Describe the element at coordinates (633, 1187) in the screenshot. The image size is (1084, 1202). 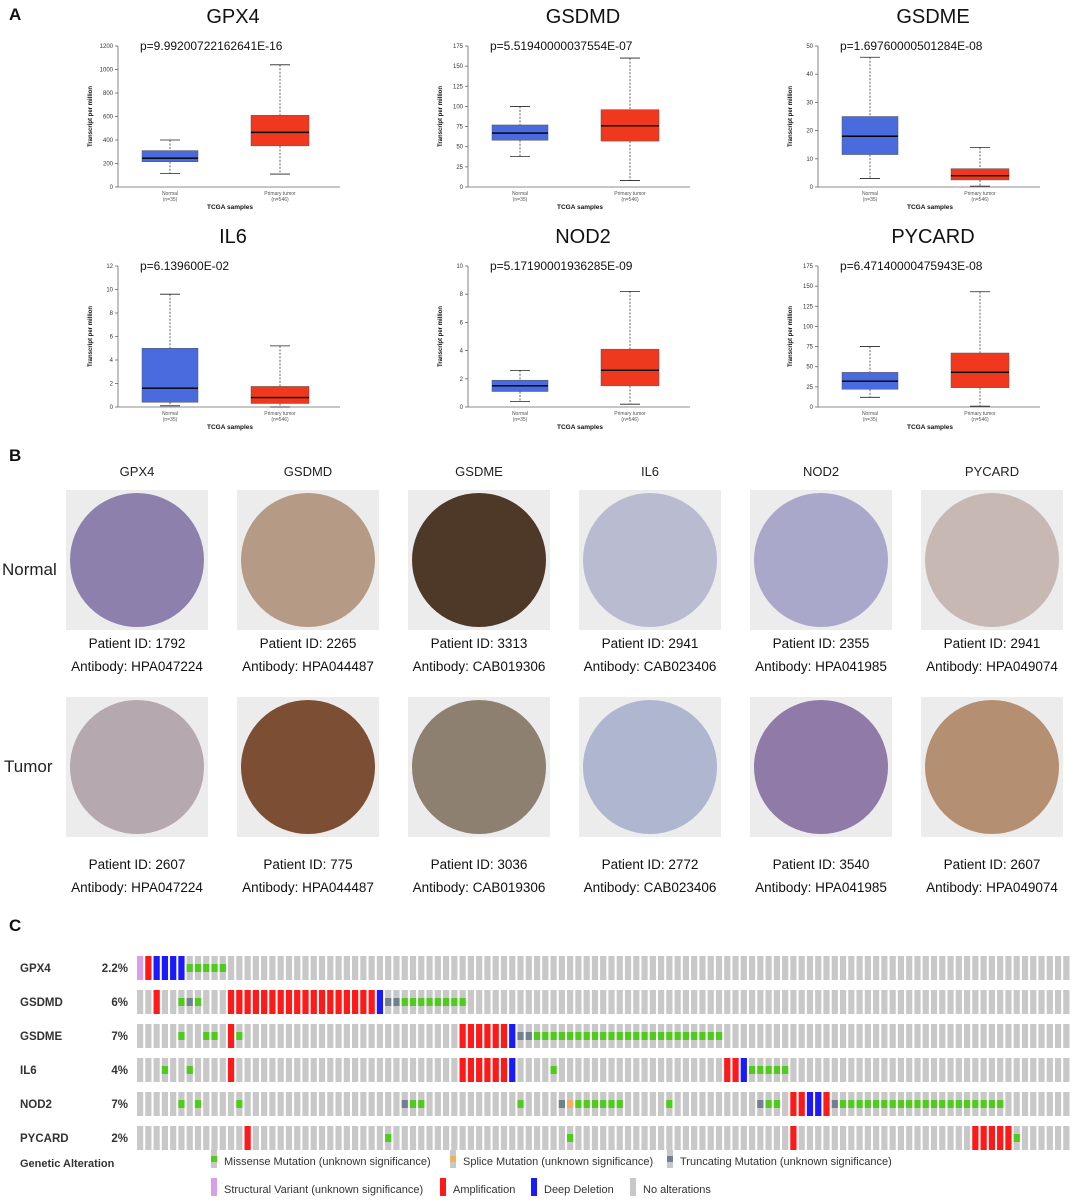
I see `legend-swatch-bg` at that location.